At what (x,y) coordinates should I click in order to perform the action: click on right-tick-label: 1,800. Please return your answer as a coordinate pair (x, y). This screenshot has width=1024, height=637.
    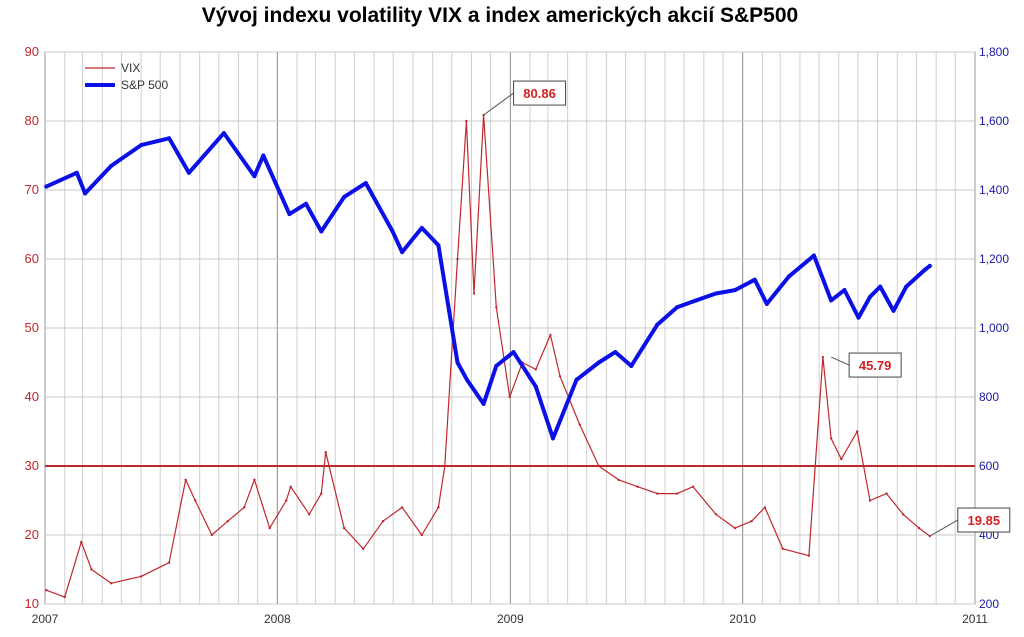
    Looking at the image, I should click on (994, 52).